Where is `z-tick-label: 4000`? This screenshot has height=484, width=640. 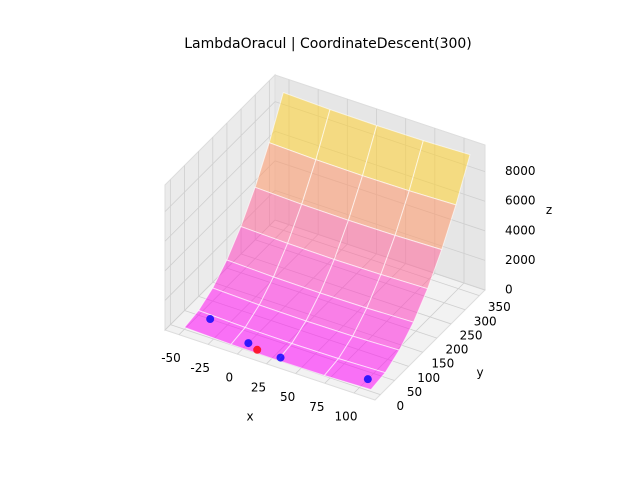 z-tick-label: 4000 is located at coordinates (520, 230).